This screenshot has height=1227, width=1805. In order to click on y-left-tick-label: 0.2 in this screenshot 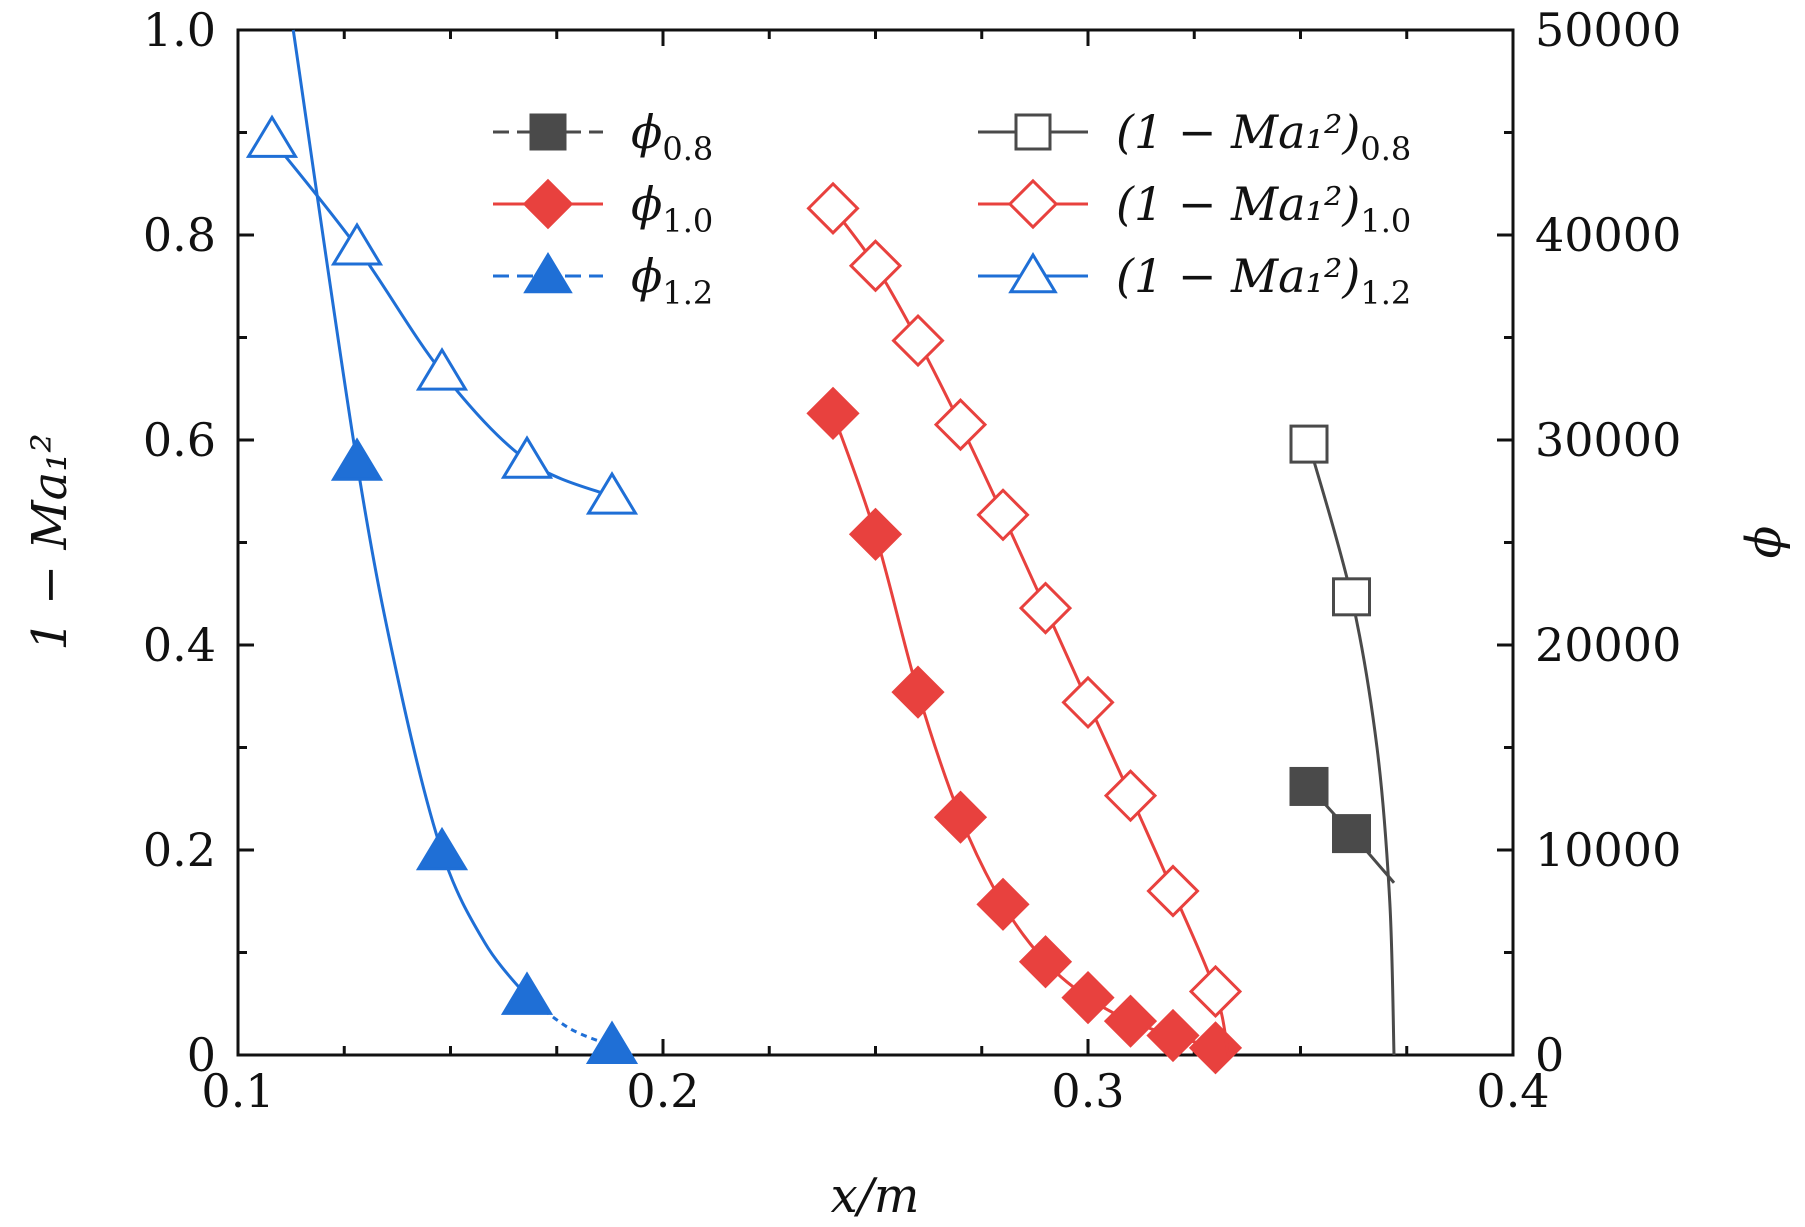, I will do `click(179, 850)`.